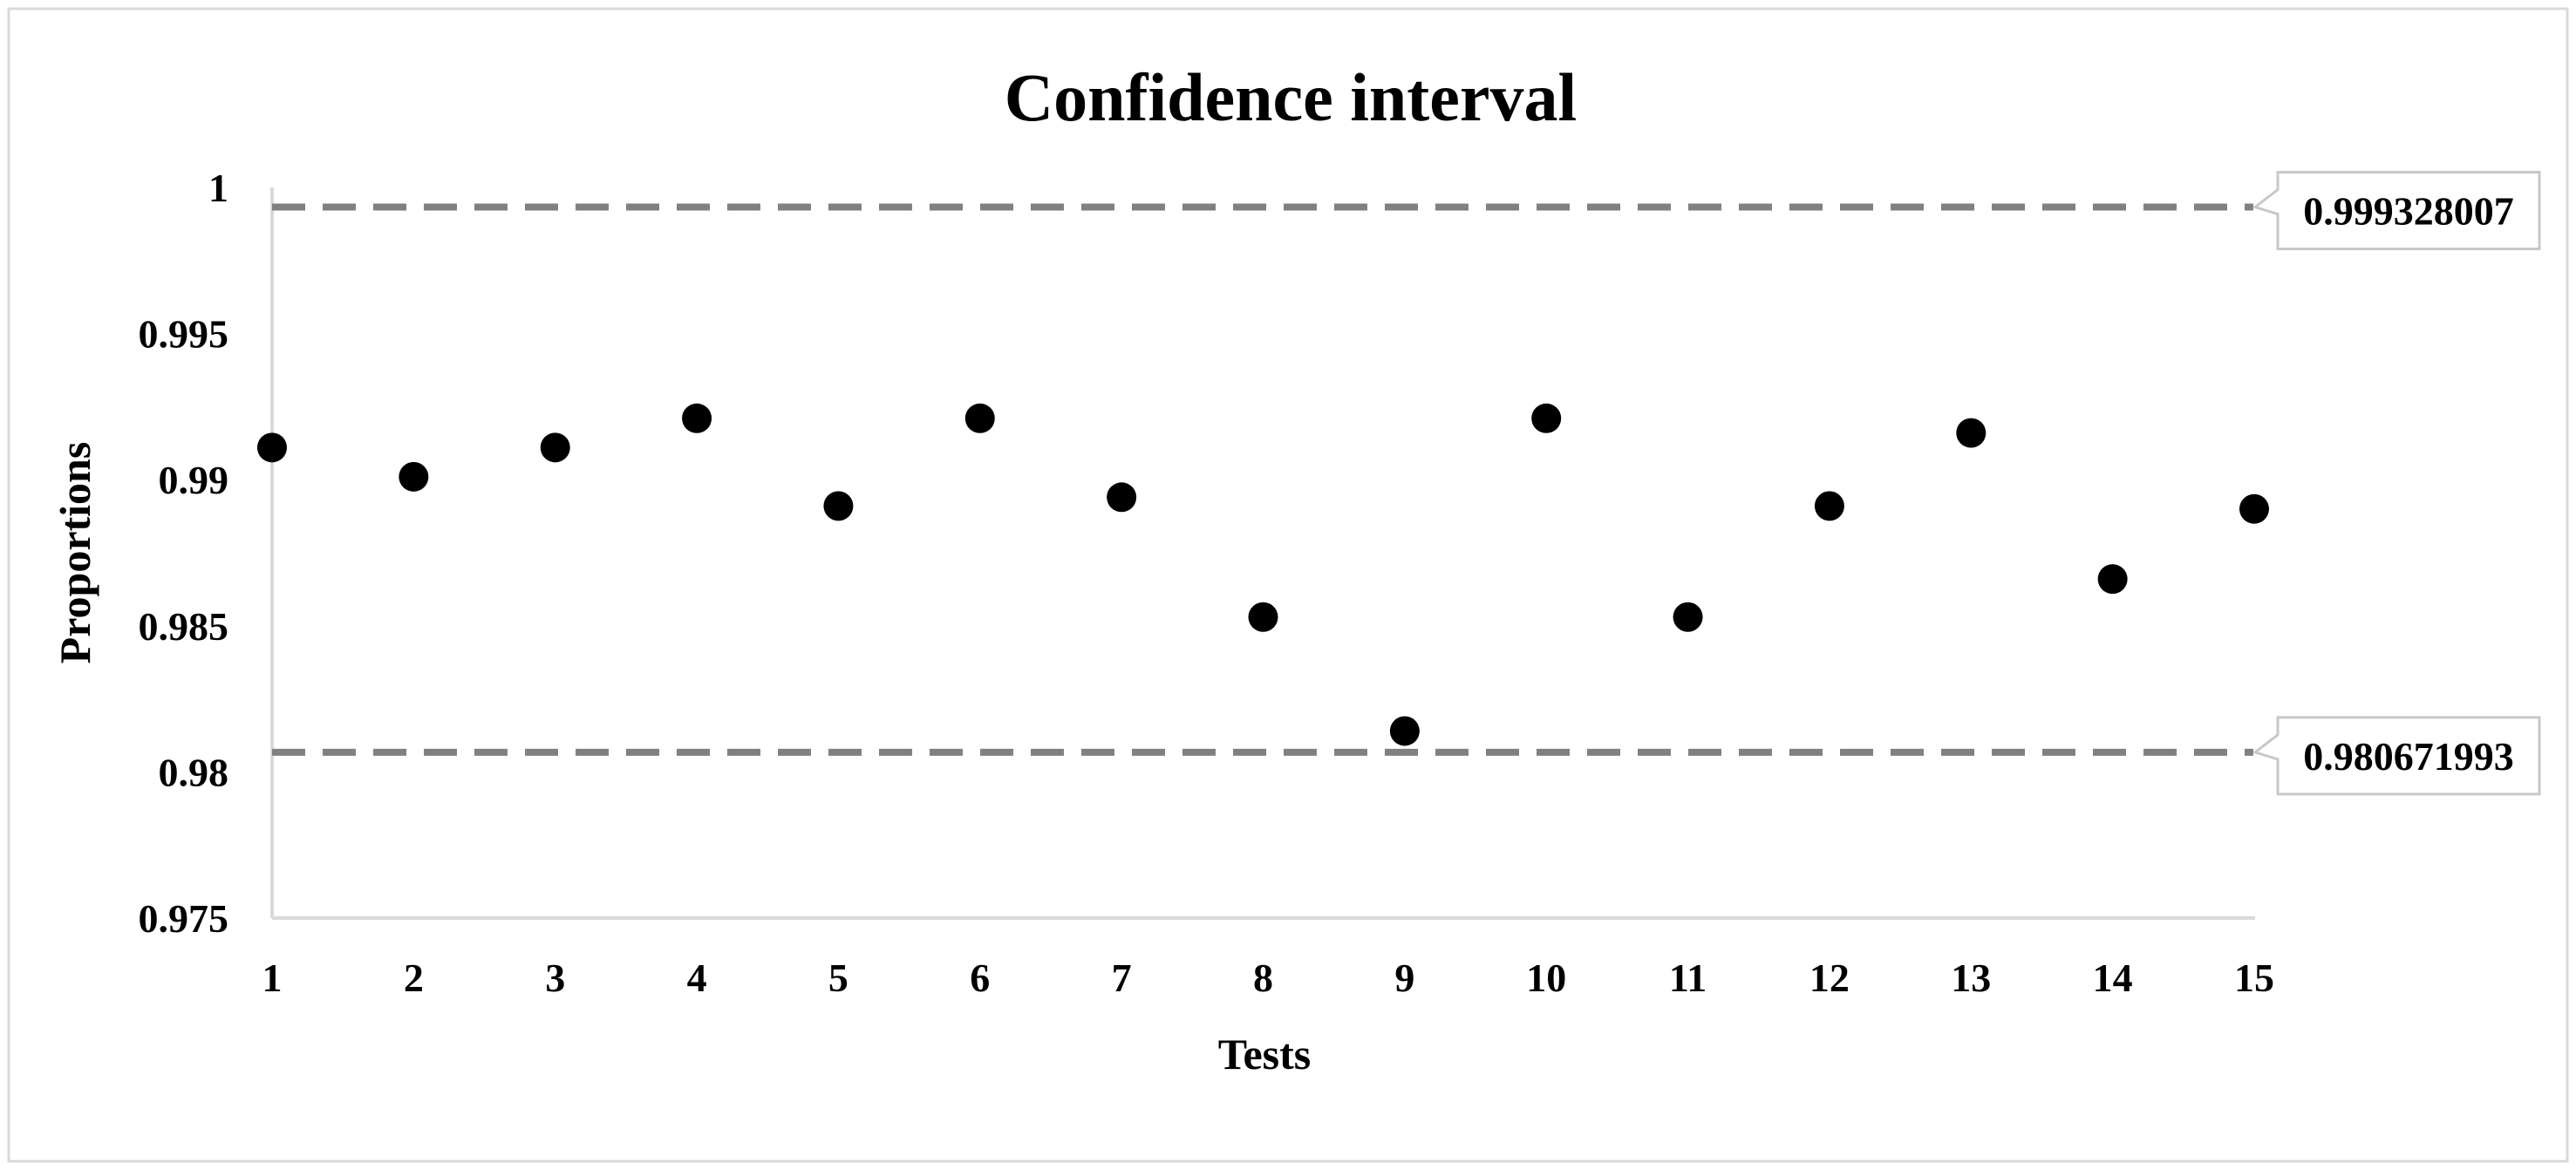  What do you see at coordinates (184, 626) in the screenshot?
I see `y-tick-label: 0.985` at bounding box center [184, 626].